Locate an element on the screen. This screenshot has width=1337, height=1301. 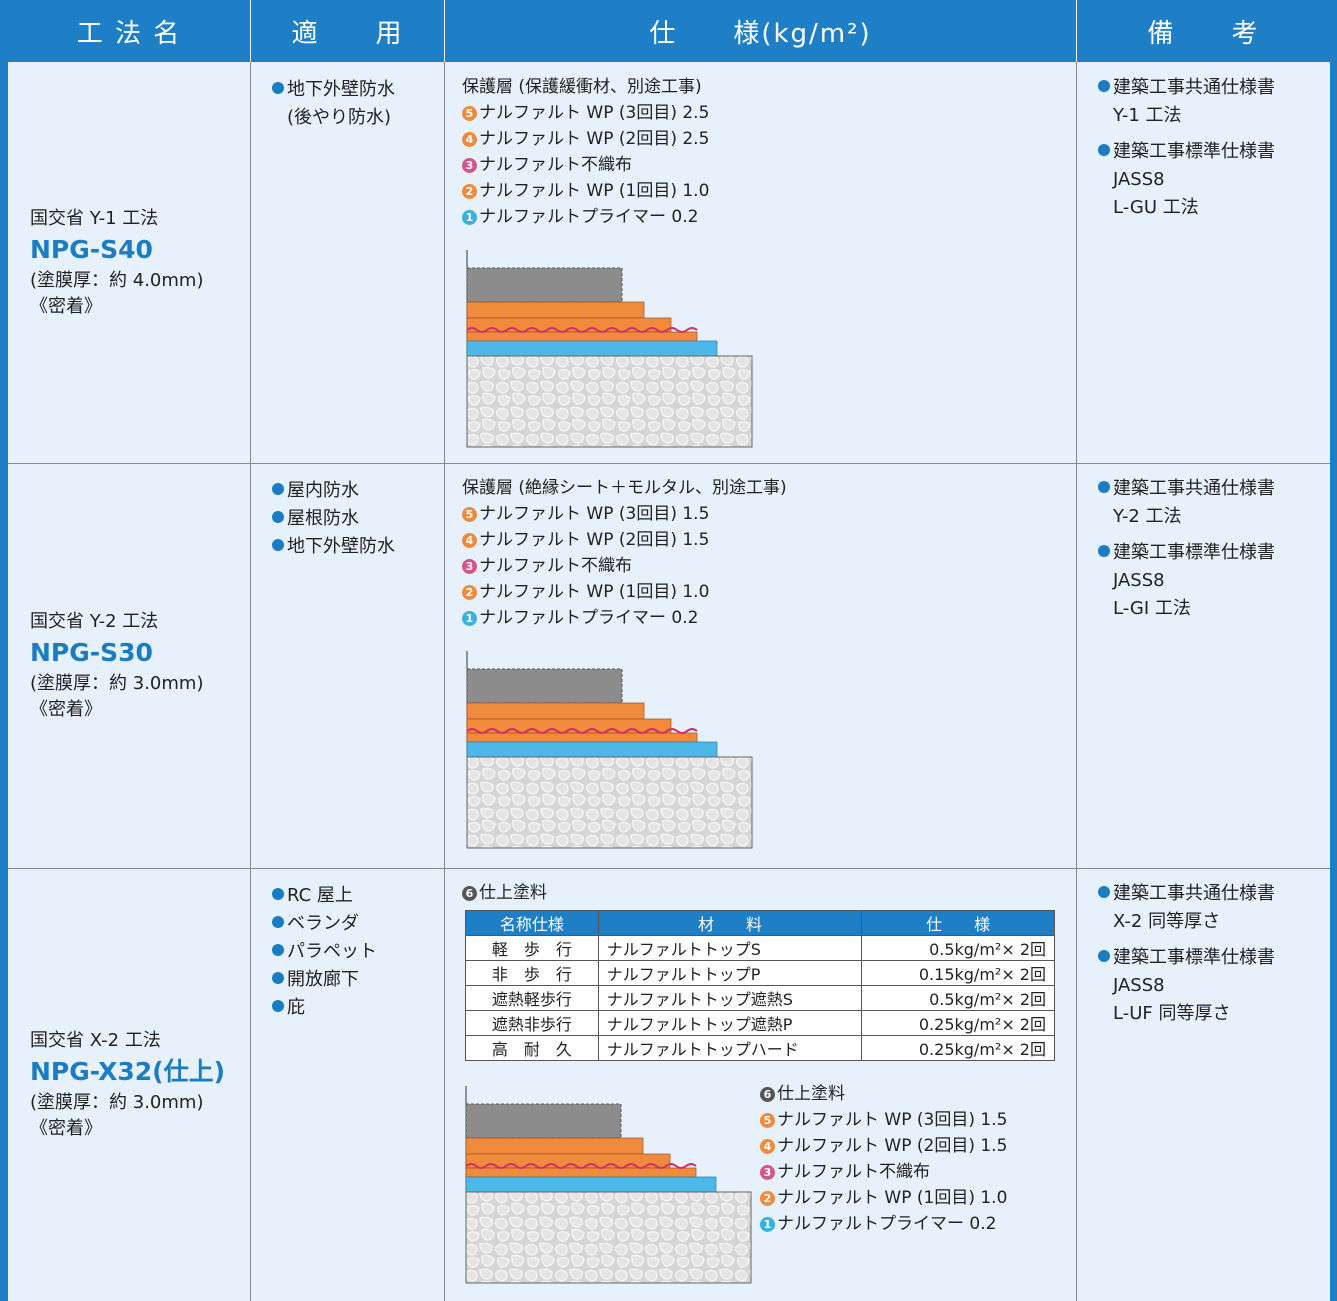
spec-line: 5 ナルファルト WP (3回目) 2.5 is located at coordinates (585, 113).